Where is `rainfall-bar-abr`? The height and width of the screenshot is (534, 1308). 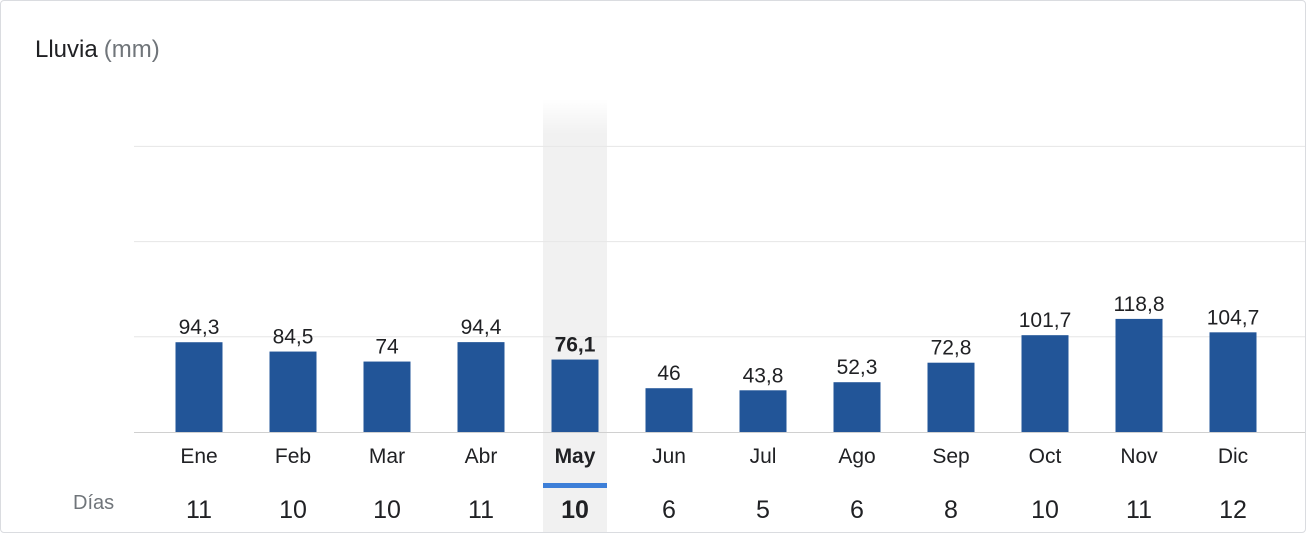
rainfall-bar-abr is located at coordinates (481, 387).